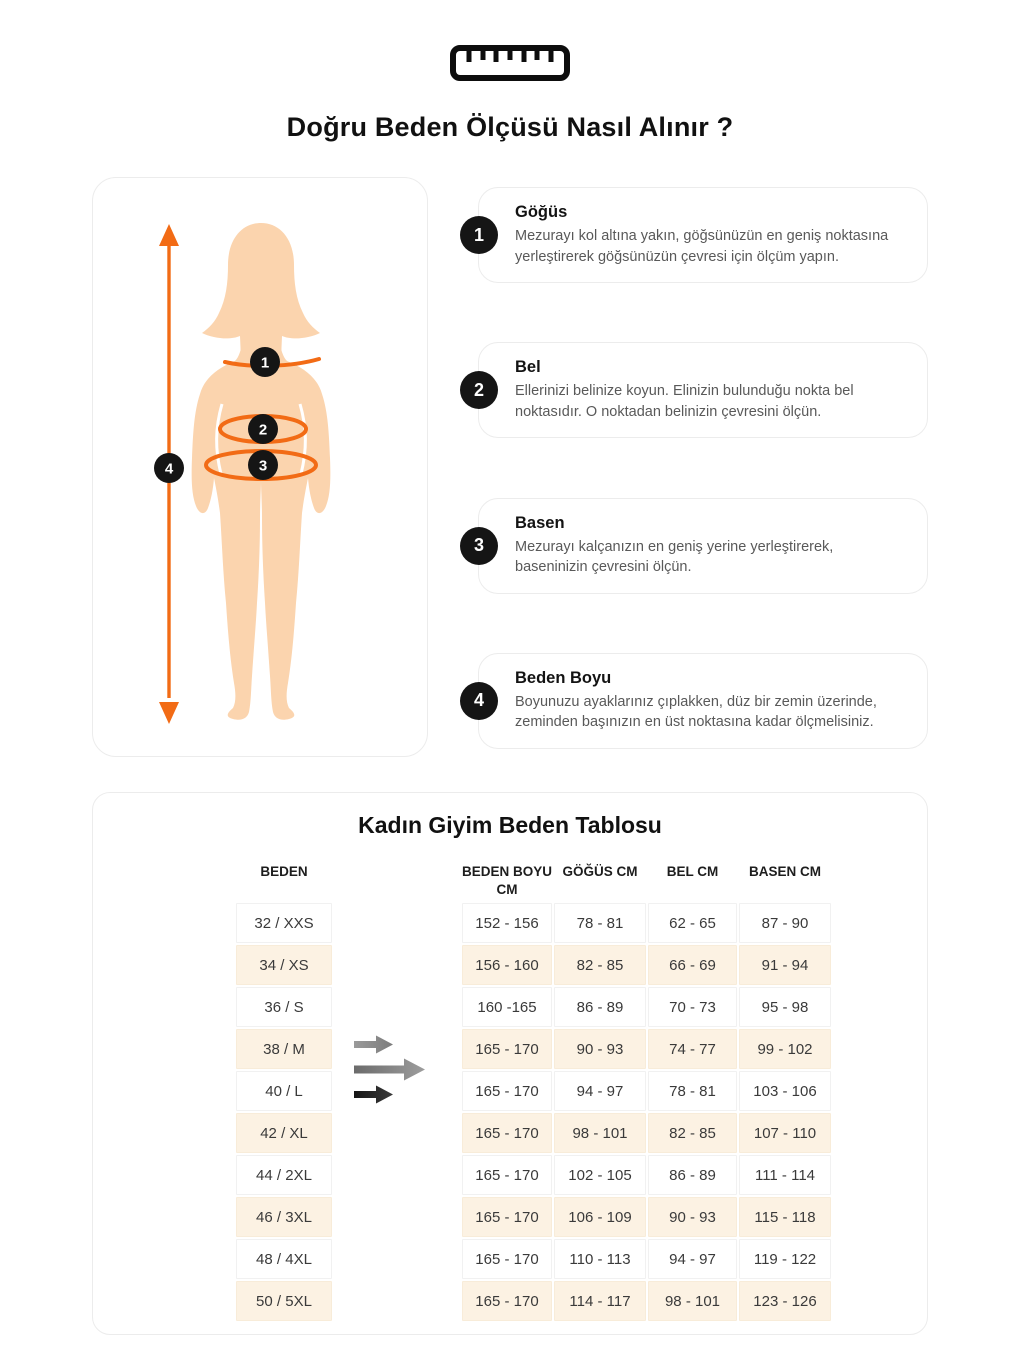  What do you see at coordinates (479, 235) in the screenshot?
I see `step-number-badge: 1` at bounding box center [479, 235].